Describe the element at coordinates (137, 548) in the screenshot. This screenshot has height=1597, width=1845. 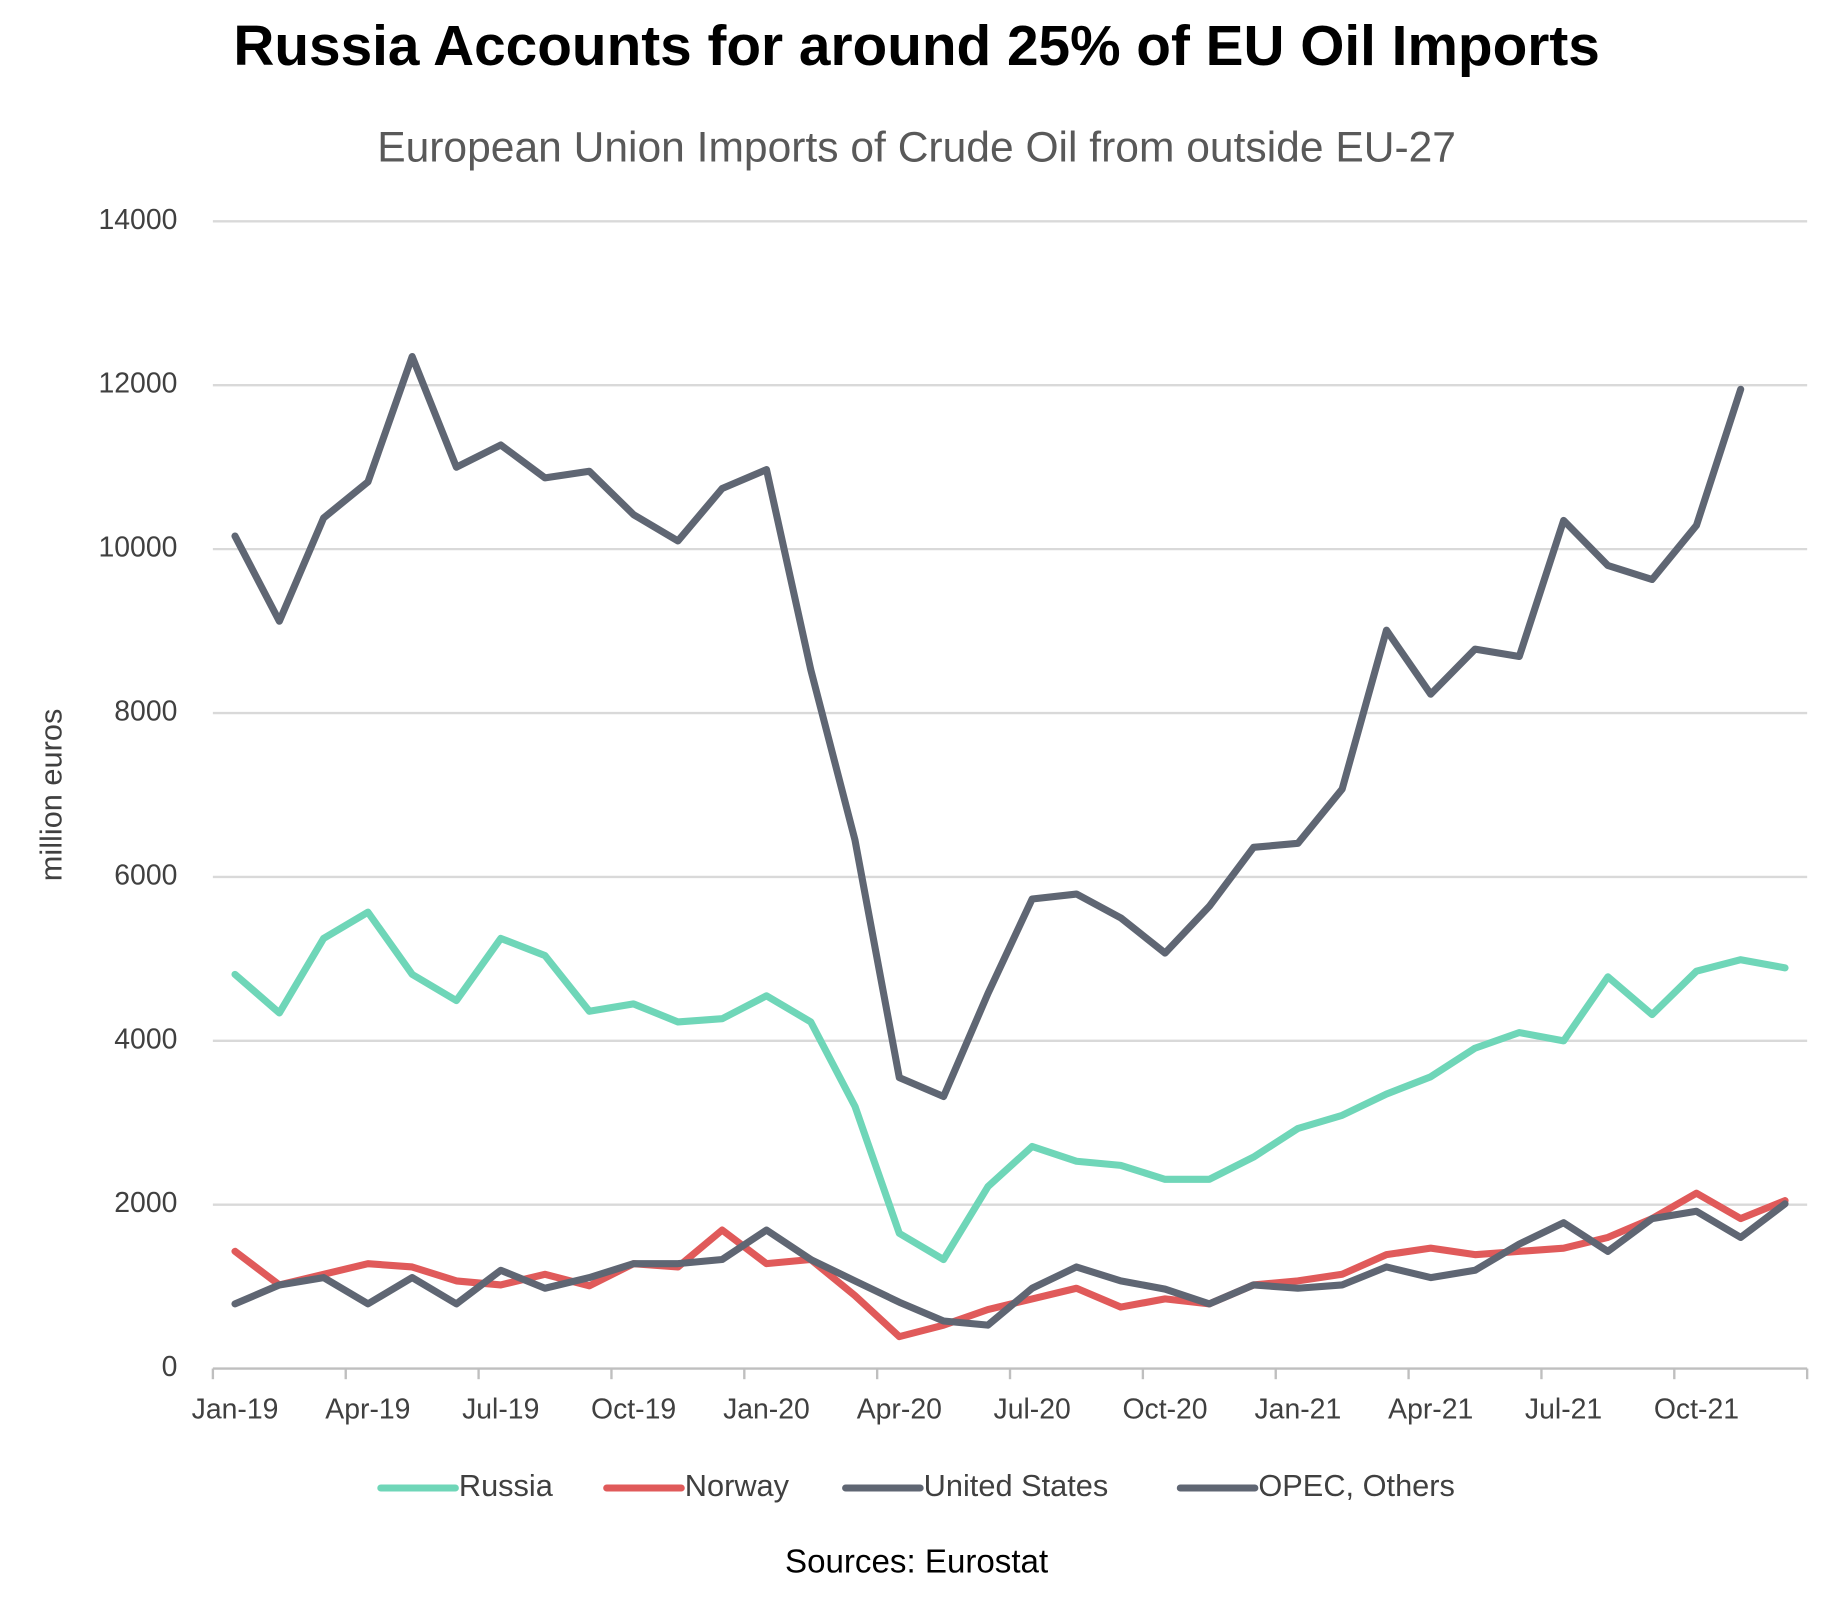
I see `y-tick-label: 10000` at that location.